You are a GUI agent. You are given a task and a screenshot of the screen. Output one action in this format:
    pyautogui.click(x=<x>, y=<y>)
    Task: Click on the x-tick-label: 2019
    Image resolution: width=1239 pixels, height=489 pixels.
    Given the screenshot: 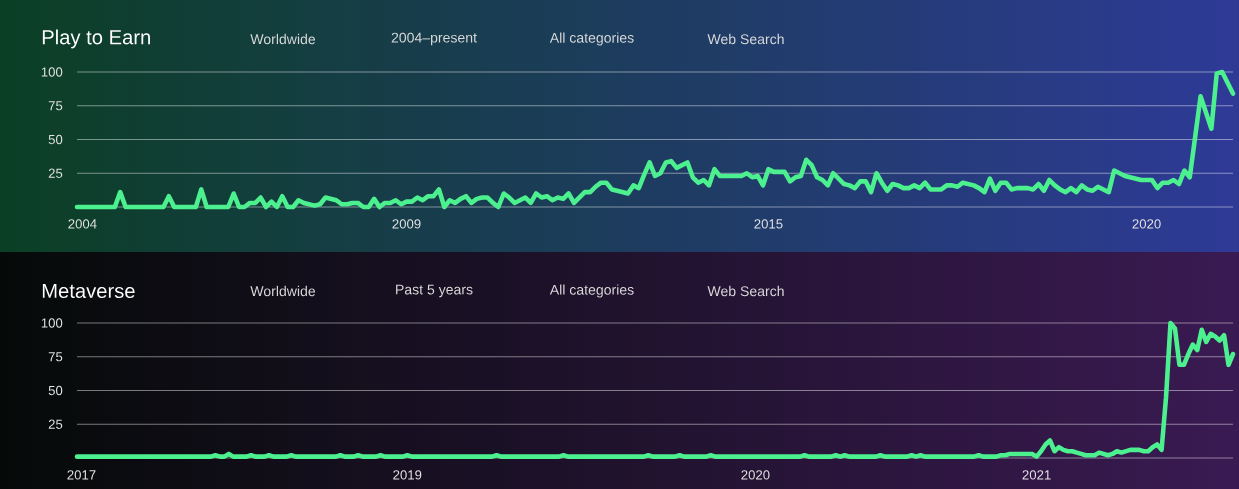 What is the action you would take?
    pyautogui.click(x=407, y=475)
    